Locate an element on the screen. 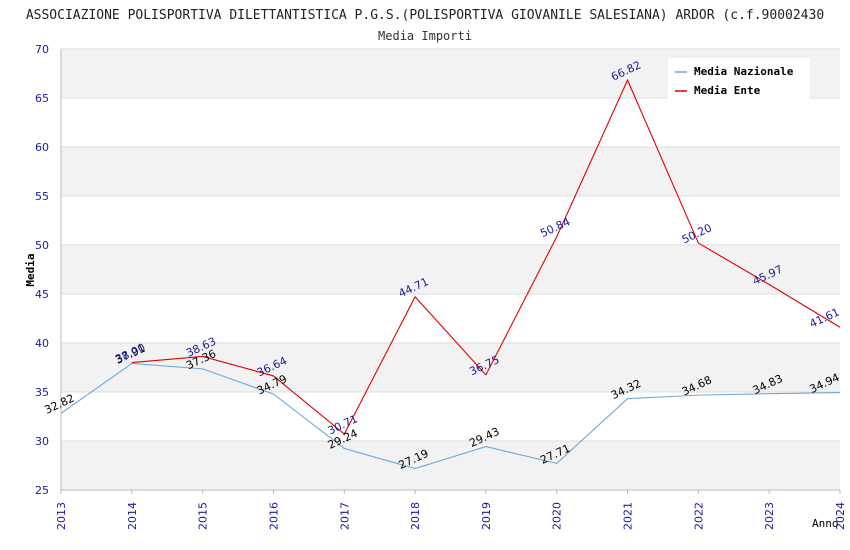  y-tick-label: 40 is located at coordinates (42, 343).